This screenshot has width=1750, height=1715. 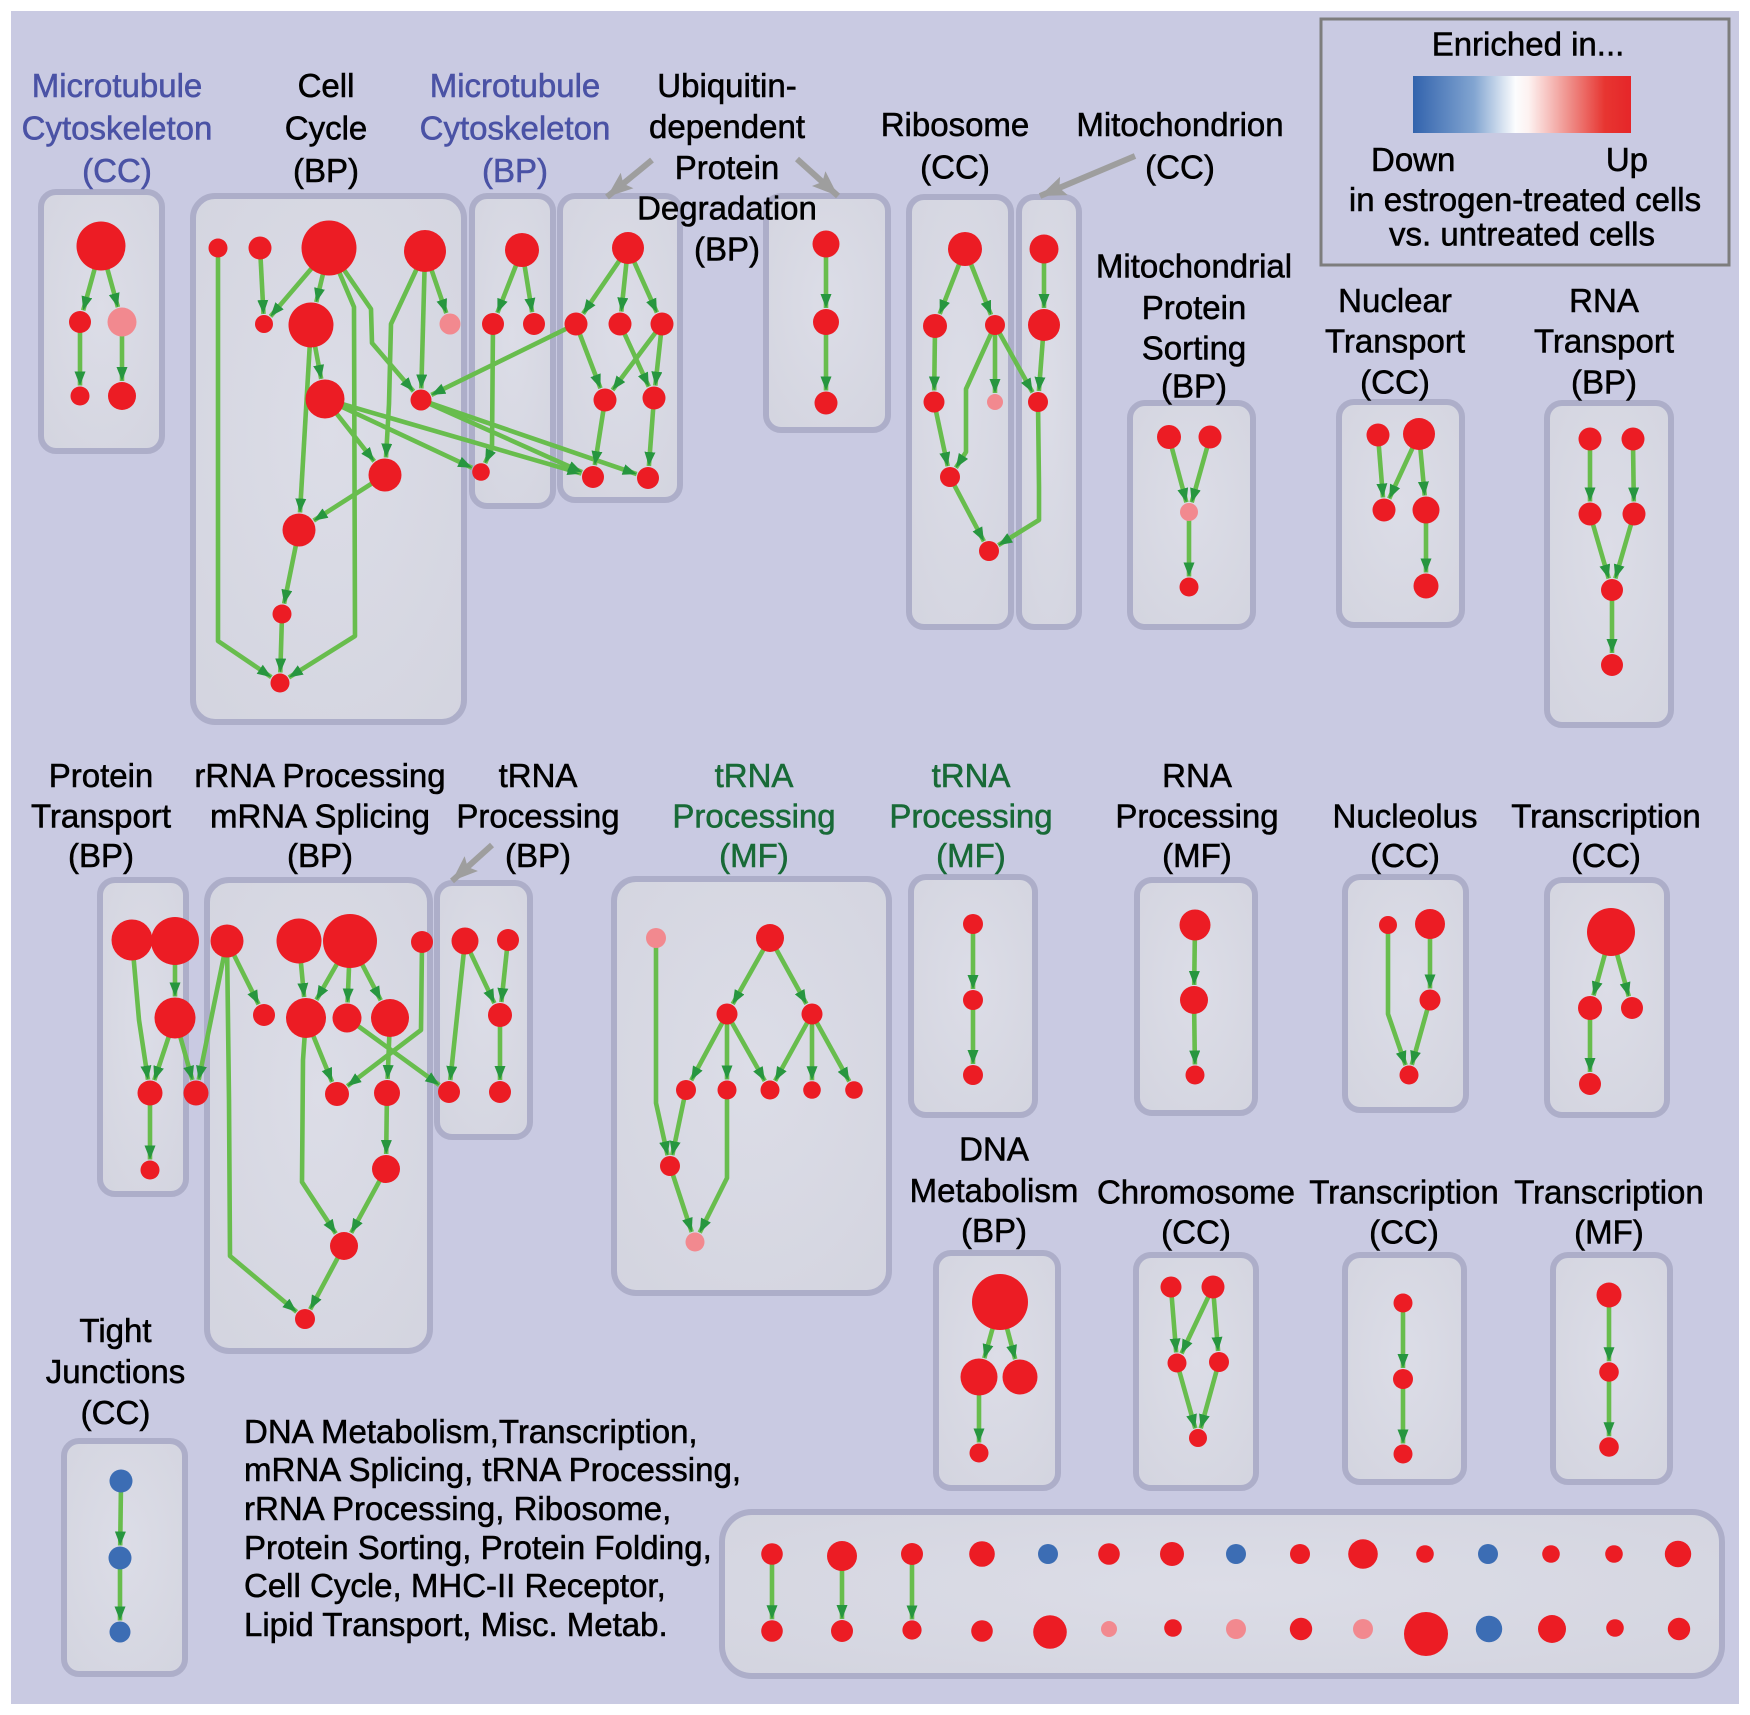 What do you see at coordinates (457, 1508) in the screenshot?
I see `svg-text: rRNA Processing, Ribosome,` at bounding box center [457, 1508].